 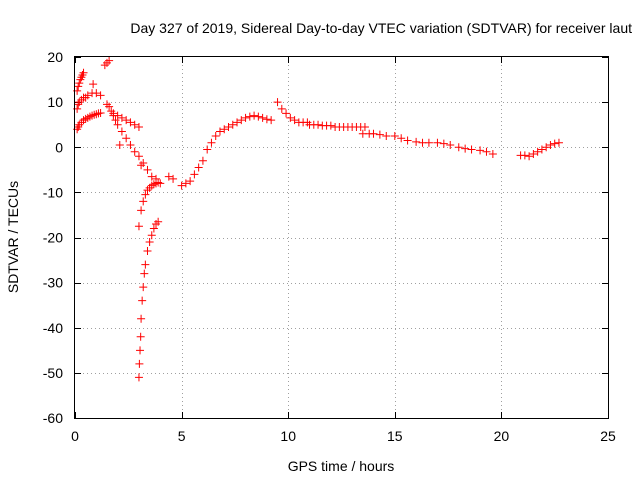 What do you see at coordinates (75, 436) in the screenshot?
I see `x-tick-label: 0` at bounding box center [75, 436].